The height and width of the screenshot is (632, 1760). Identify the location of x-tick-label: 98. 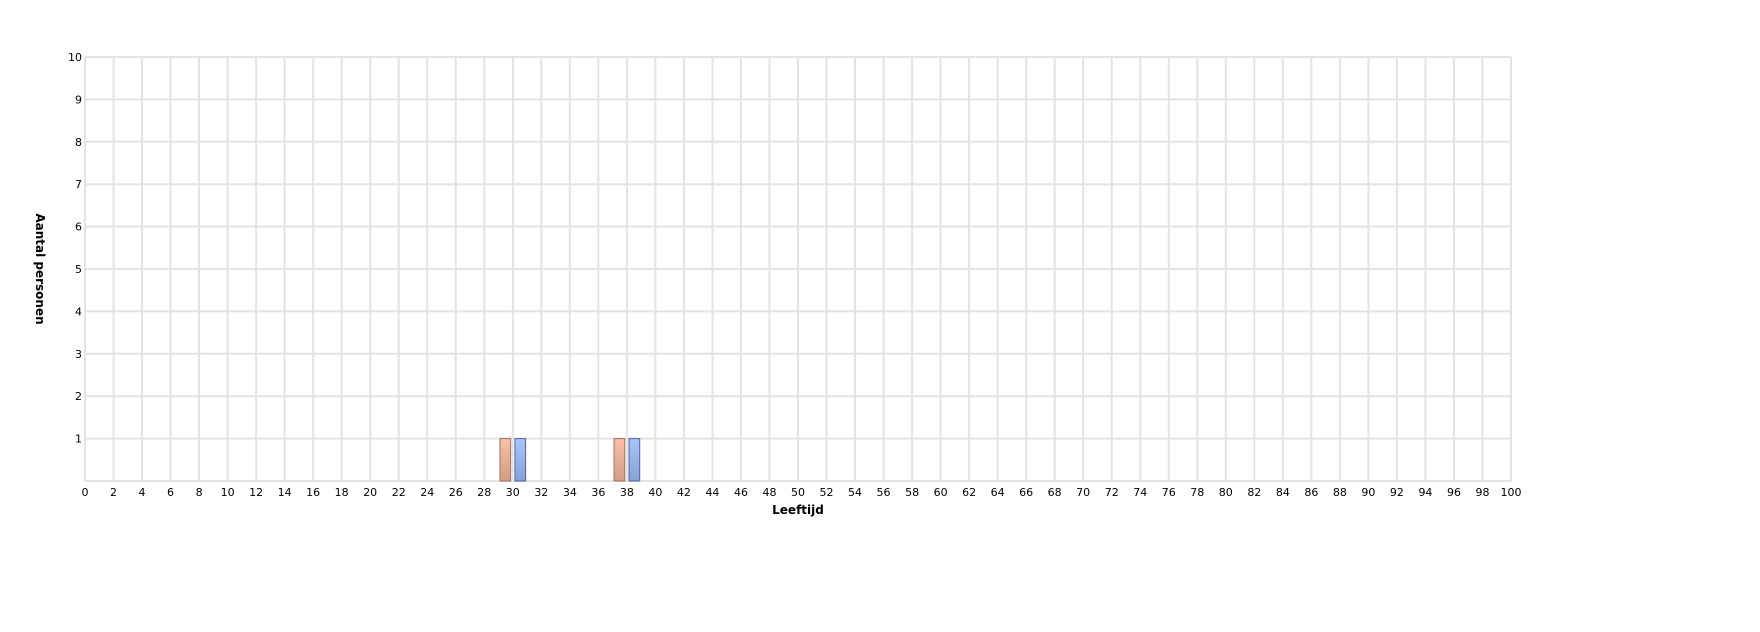
(1482, 492).